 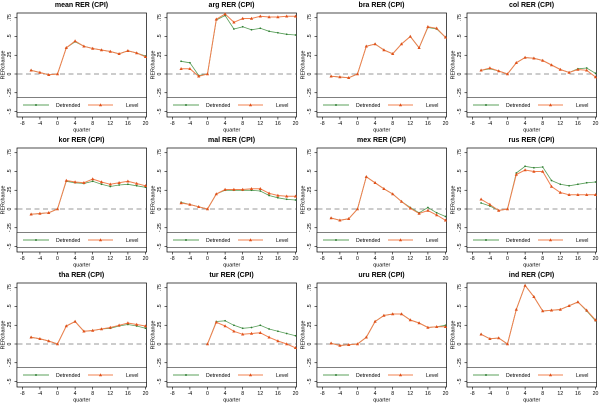 What do you see at coordinates (542, 394) in the screenshot?
I see `x-tick-label: 8` at bounding box center [542, 394].